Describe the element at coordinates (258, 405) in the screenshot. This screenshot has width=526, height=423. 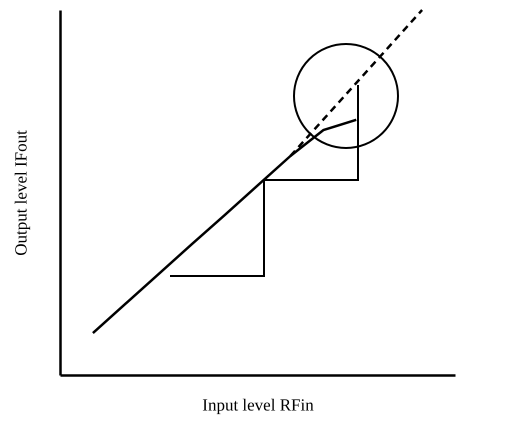
I see `x-axis-title: Input level RFin` at that location.